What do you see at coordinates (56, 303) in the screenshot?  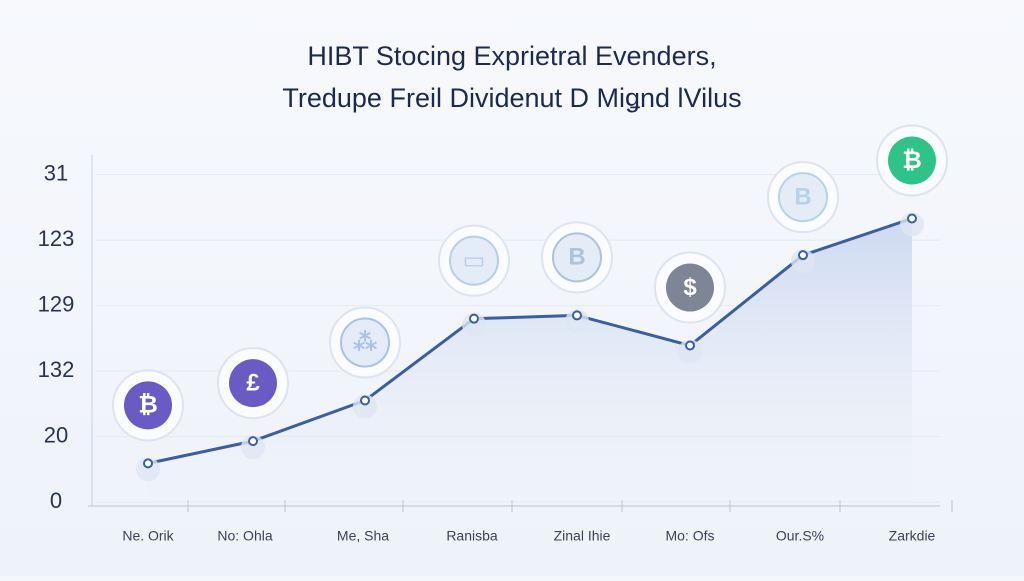 I see `y-tick-label: 129` at bounding box center [56, 303].